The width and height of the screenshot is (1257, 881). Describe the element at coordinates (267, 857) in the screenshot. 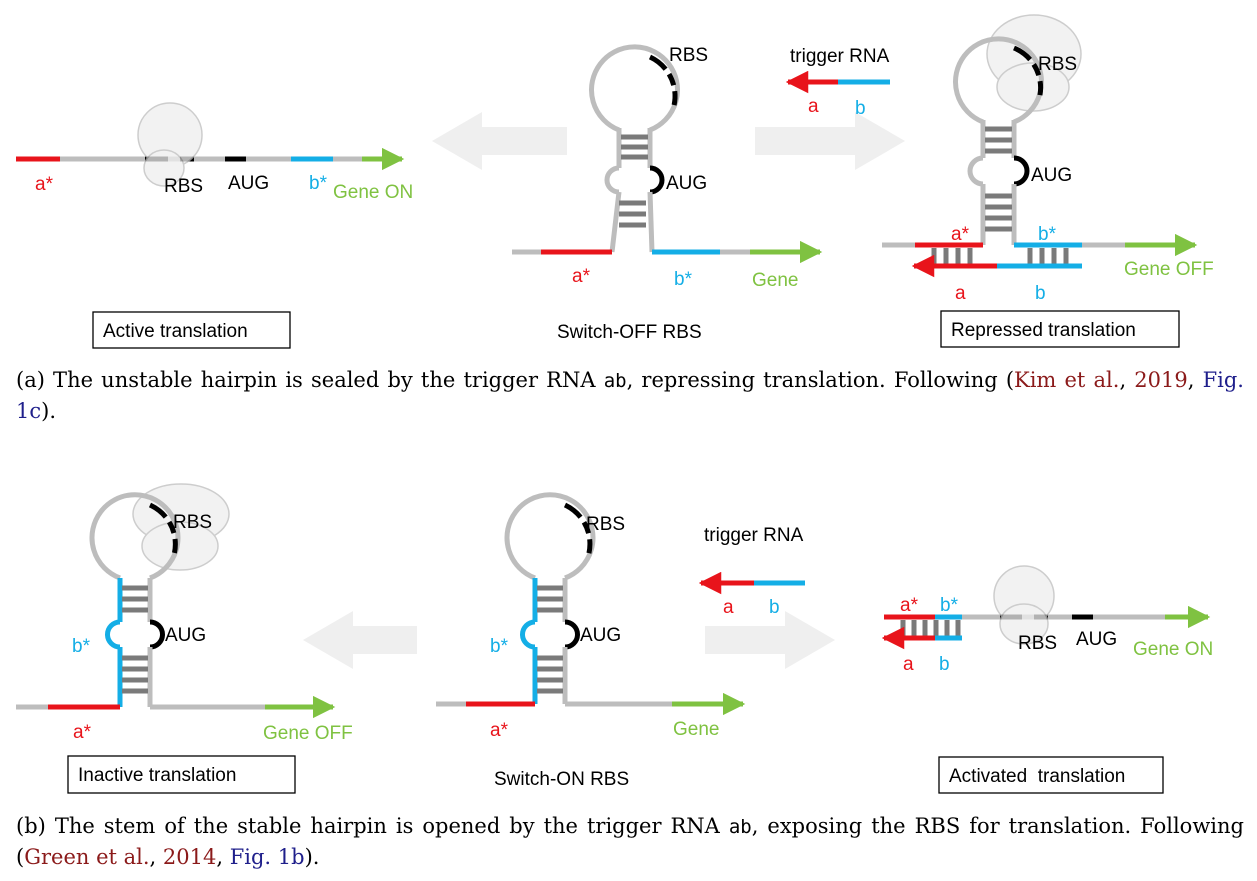

I see `figure-reference-link: Fig. 1b` at that location.